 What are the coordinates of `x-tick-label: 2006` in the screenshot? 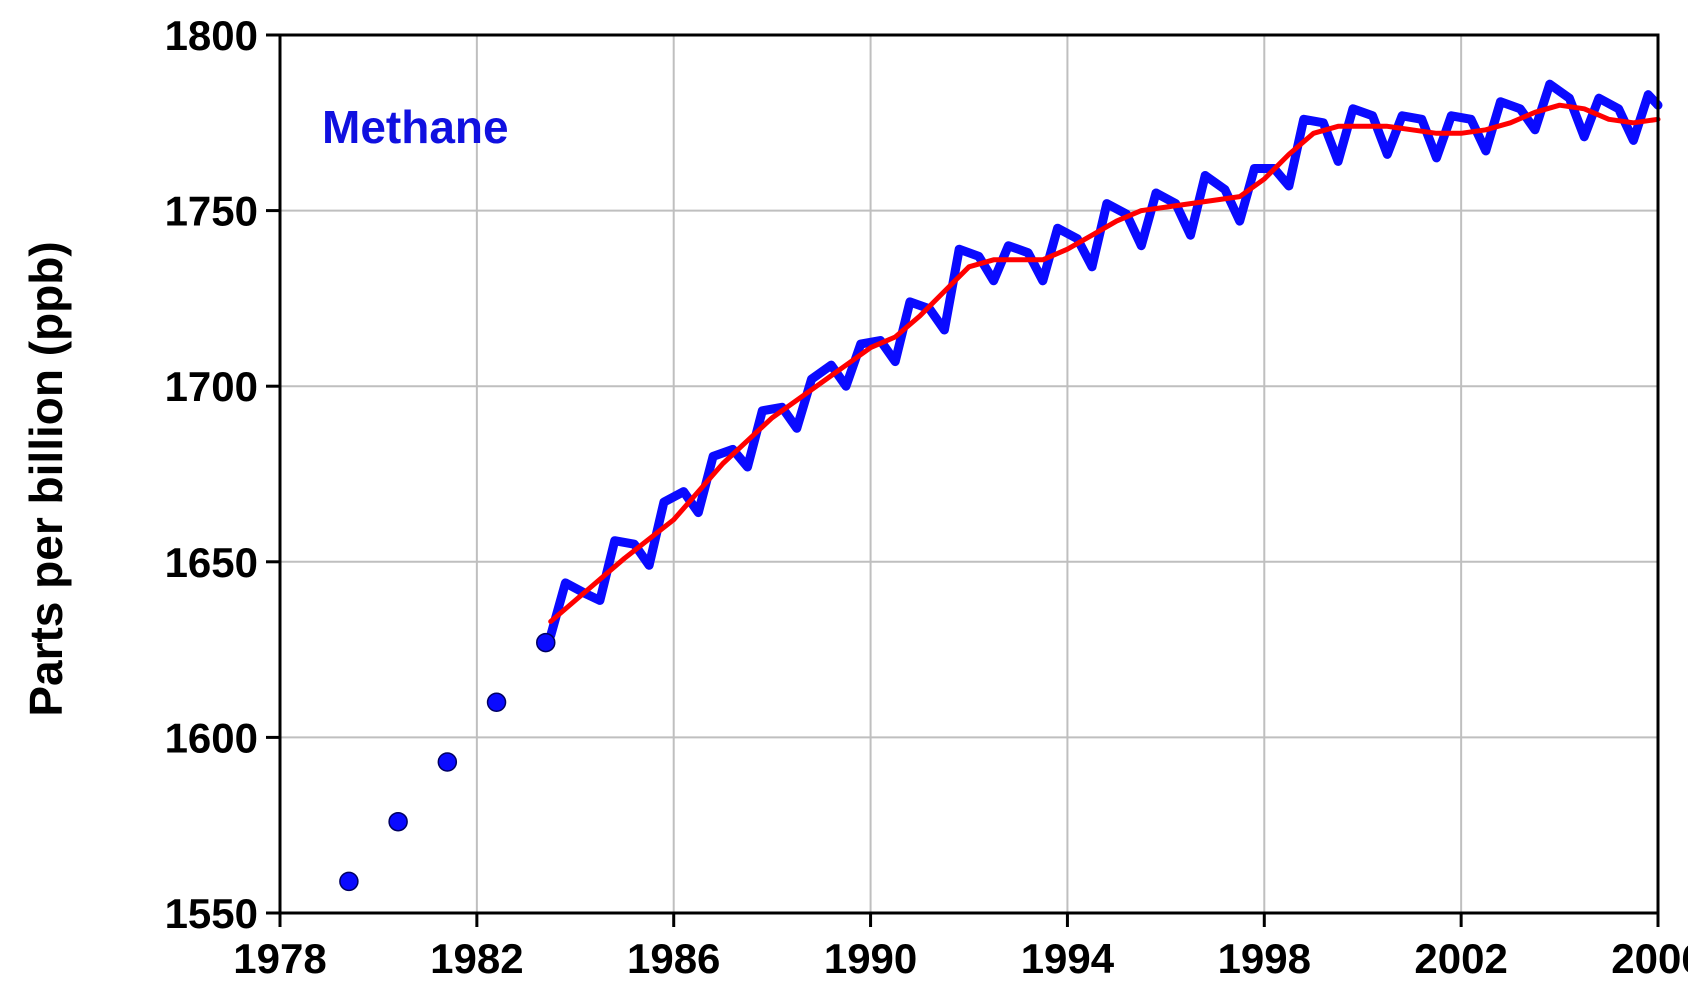 It's located at (1649, 958).